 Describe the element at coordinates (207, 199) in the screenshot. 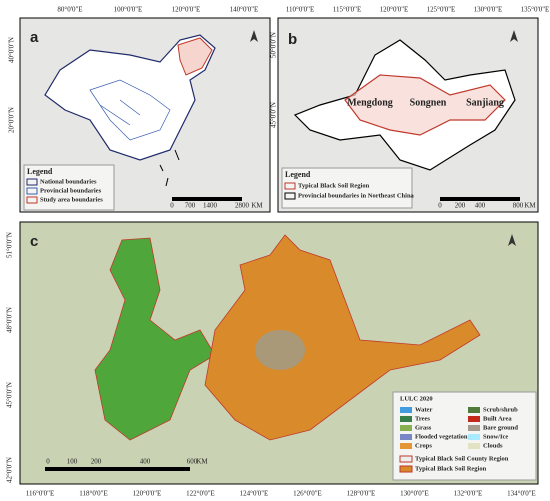

I see `scale-bar-a` at that location.